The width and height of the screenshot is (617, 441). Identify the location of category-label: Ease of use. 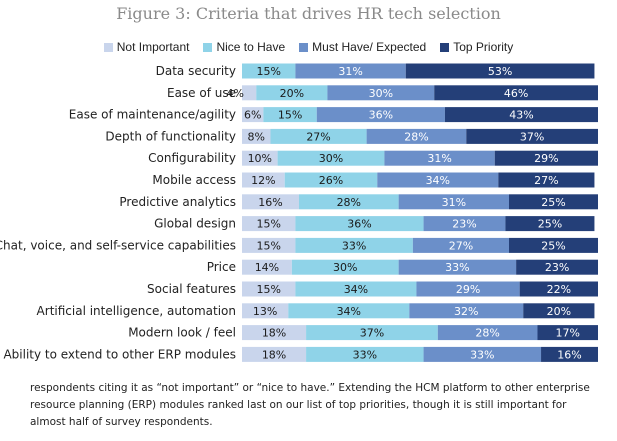
(201, 93).